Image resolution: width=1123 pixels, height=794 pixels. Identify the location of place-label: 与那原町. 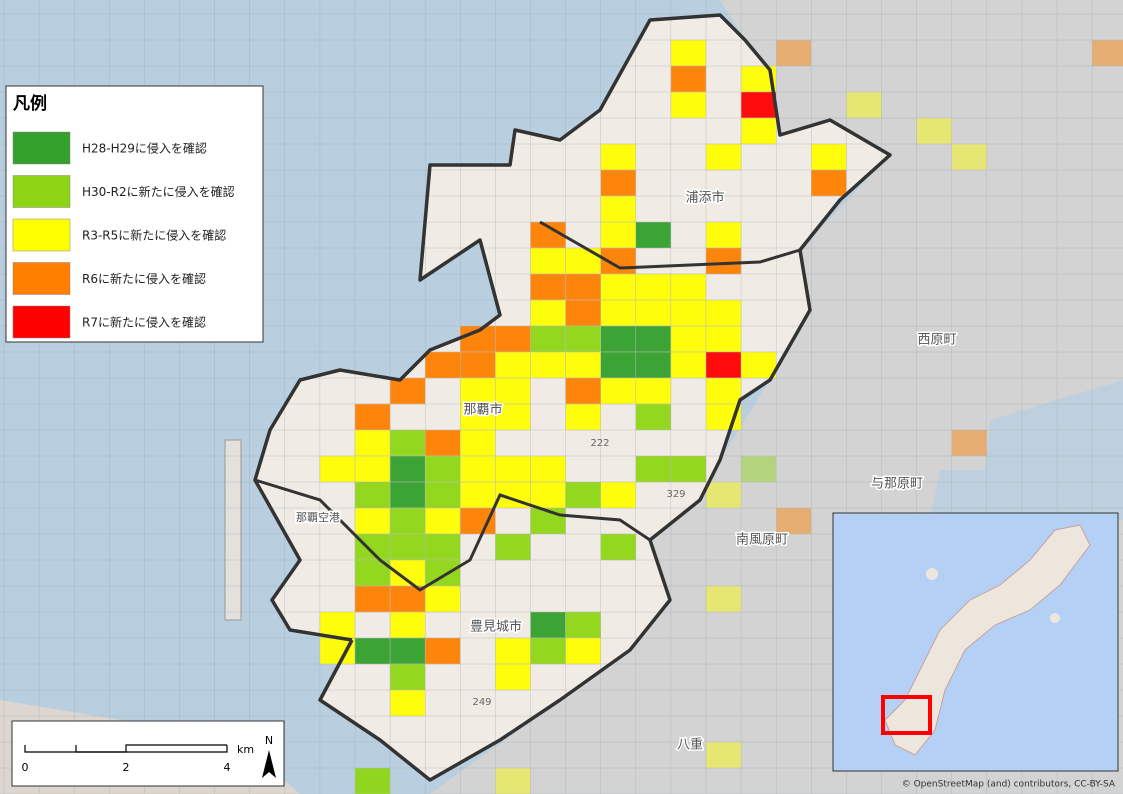
(897, 484).